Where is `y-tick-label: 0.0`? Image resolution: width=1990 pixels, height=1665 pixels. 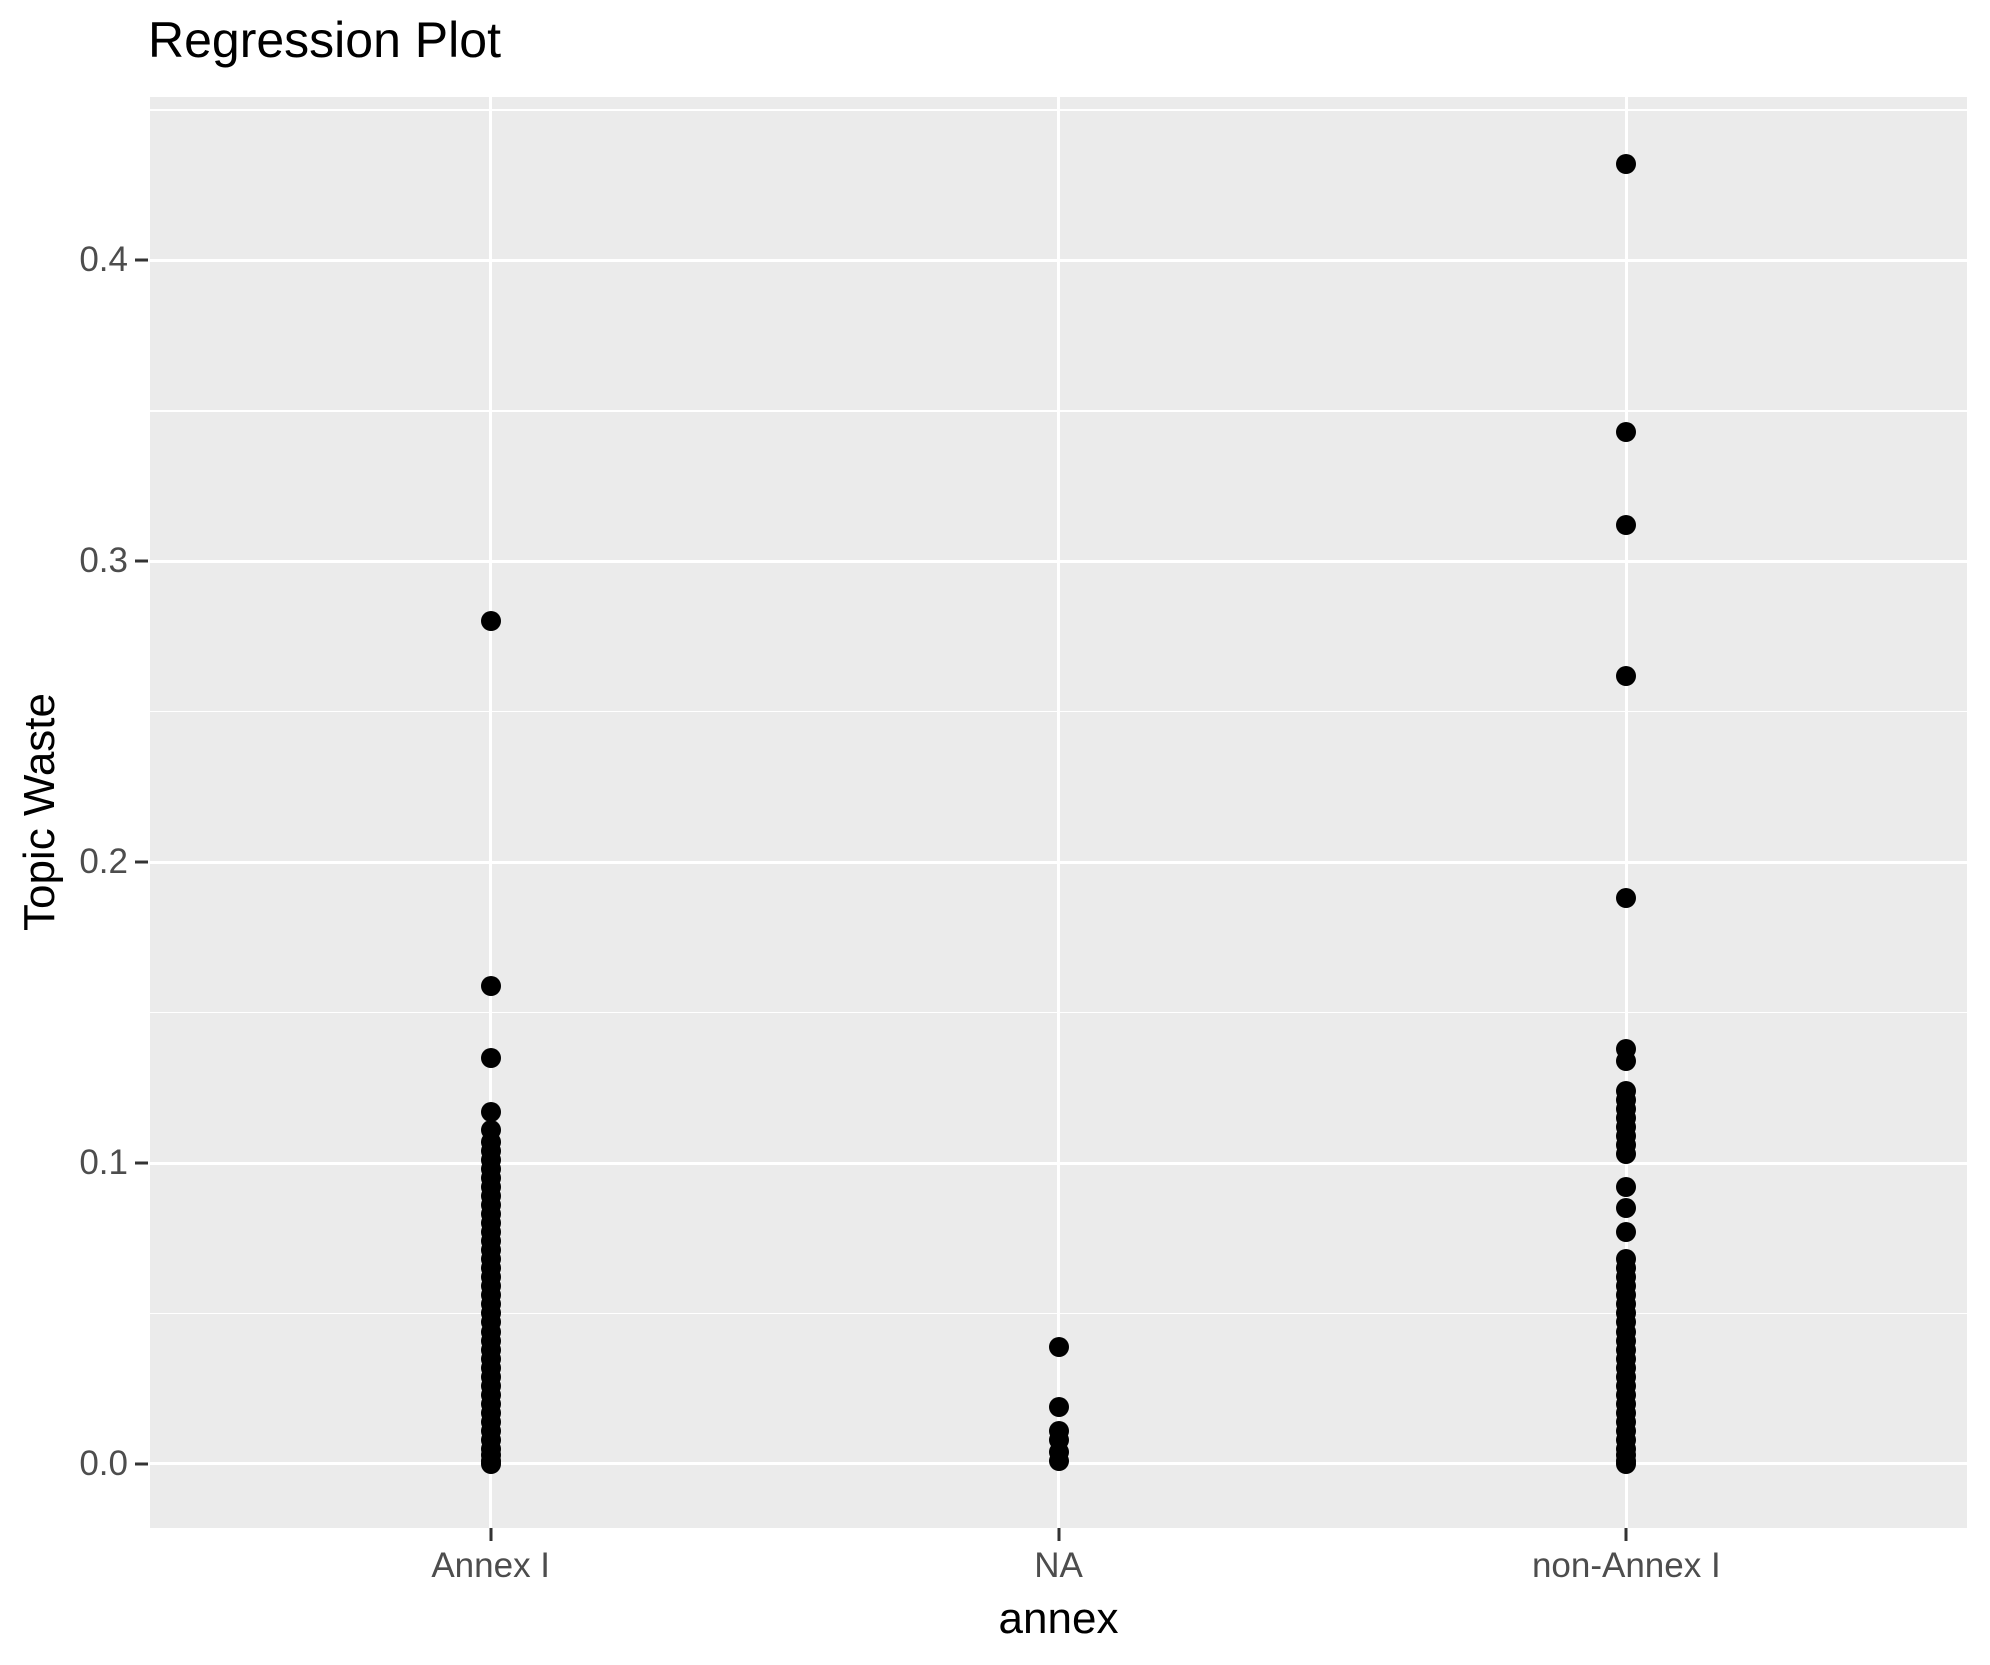 y-tick-label: 0.0 is located at coordinates (103, 1463).